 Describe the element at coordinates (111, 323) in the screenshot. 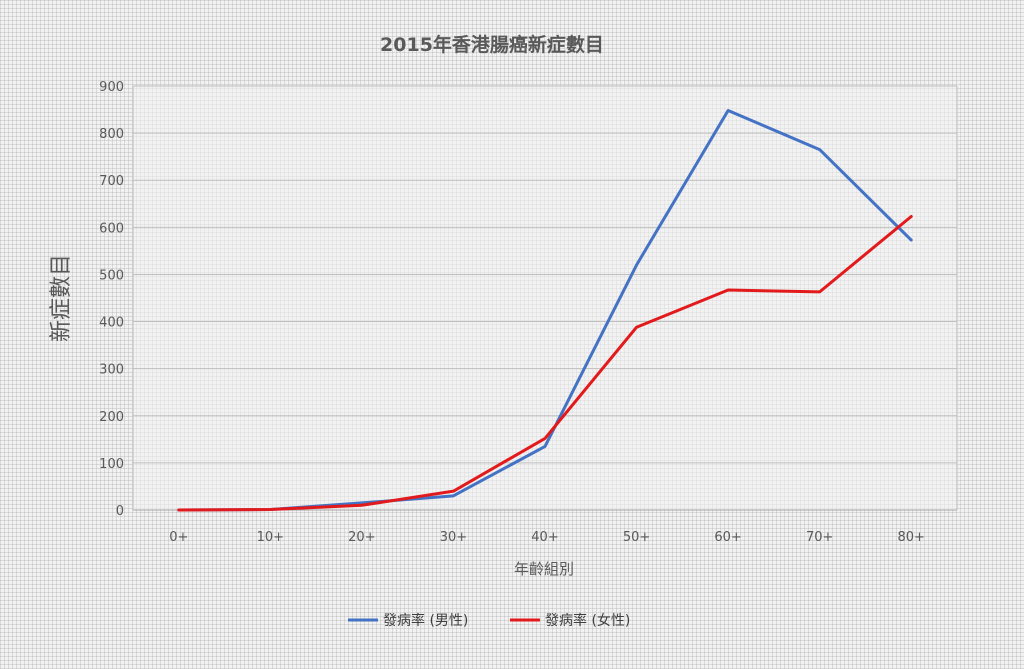

I see `y-tick-label: 400` at that location.